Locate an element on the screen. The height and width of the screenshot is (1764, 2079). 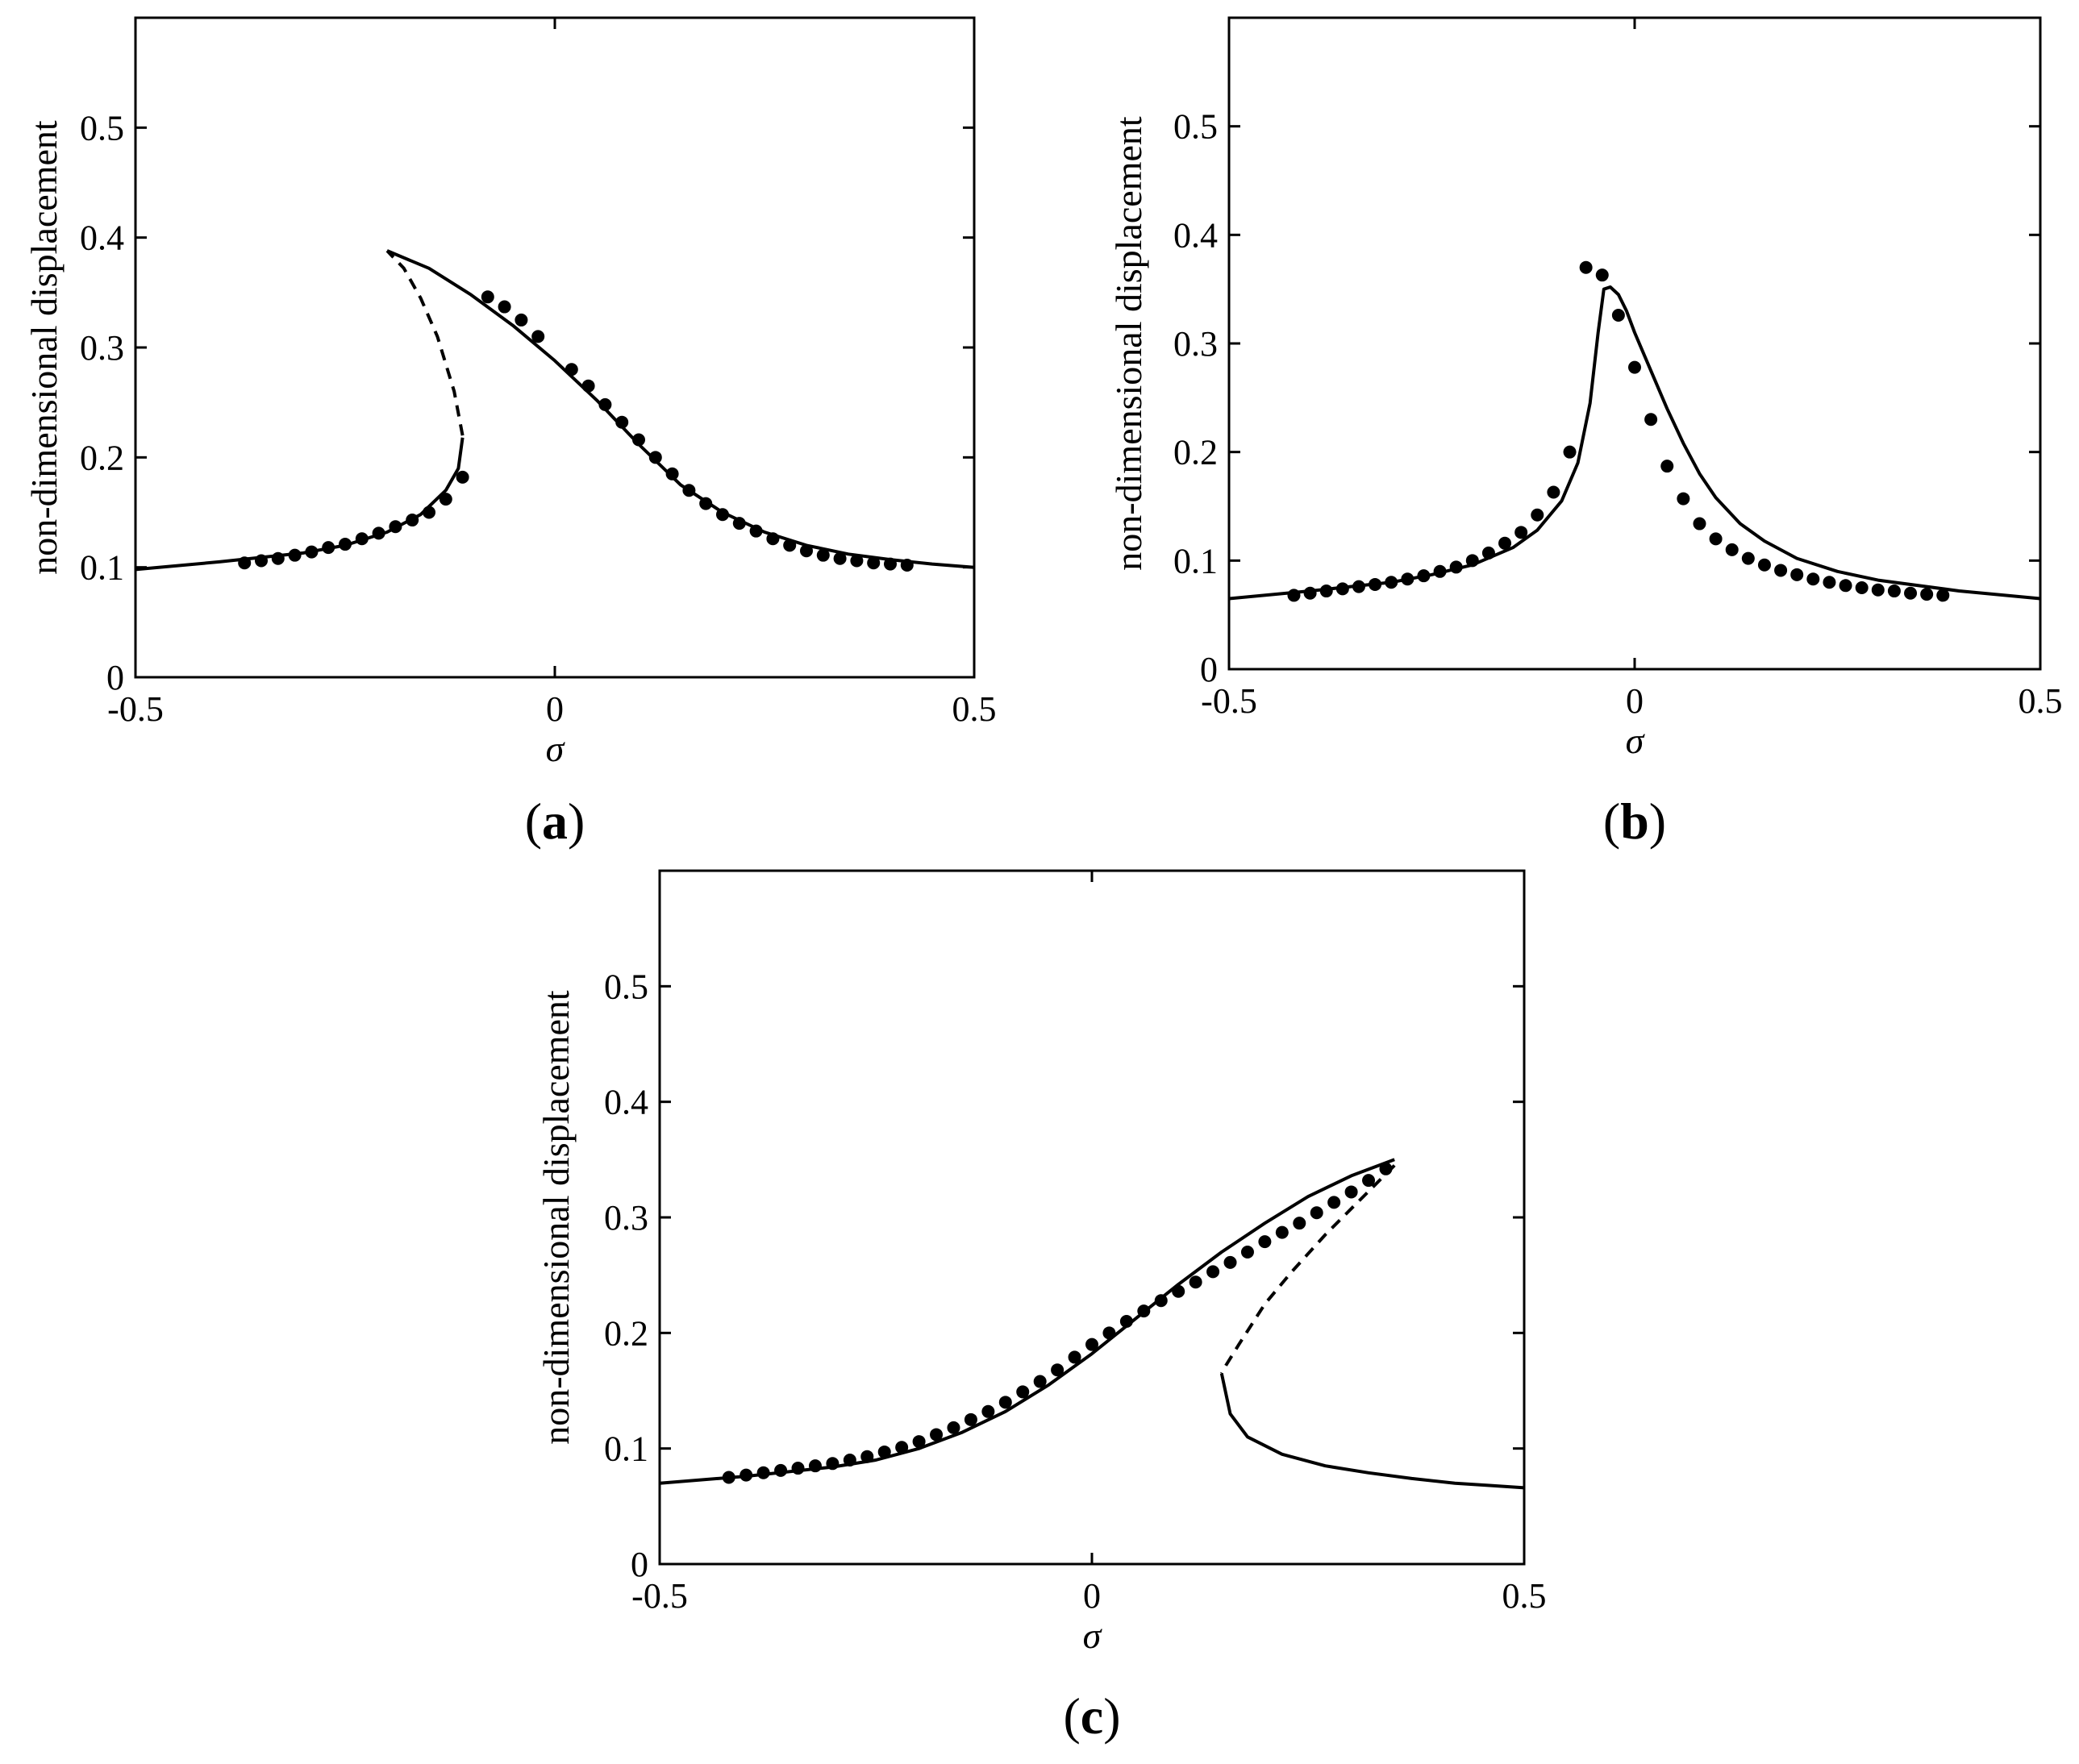
panel-c-series is located at coordinates (1092, 1324).